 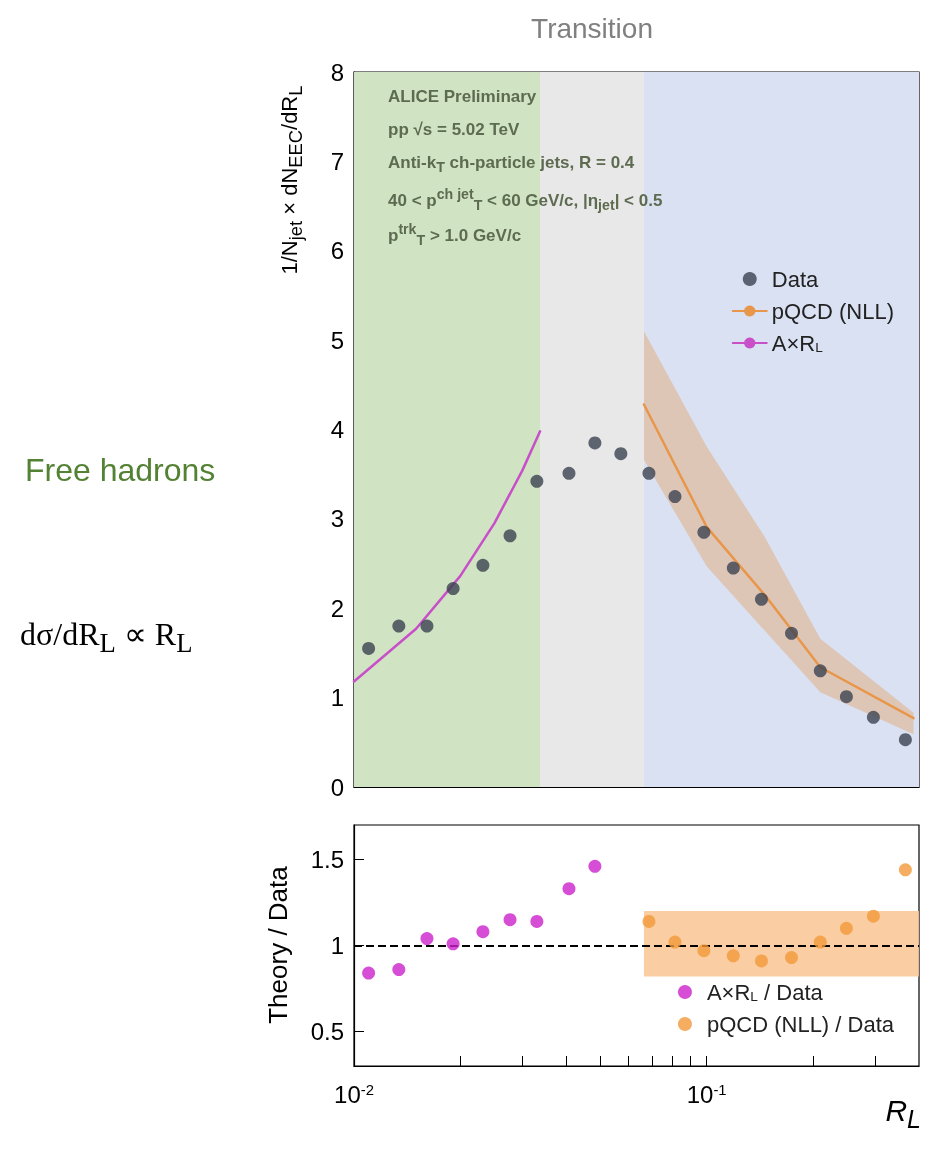 What do you see at coordinates (592, 28) in the screenshot?
I see `band-label: Transition` at bounding box center [592, 28].